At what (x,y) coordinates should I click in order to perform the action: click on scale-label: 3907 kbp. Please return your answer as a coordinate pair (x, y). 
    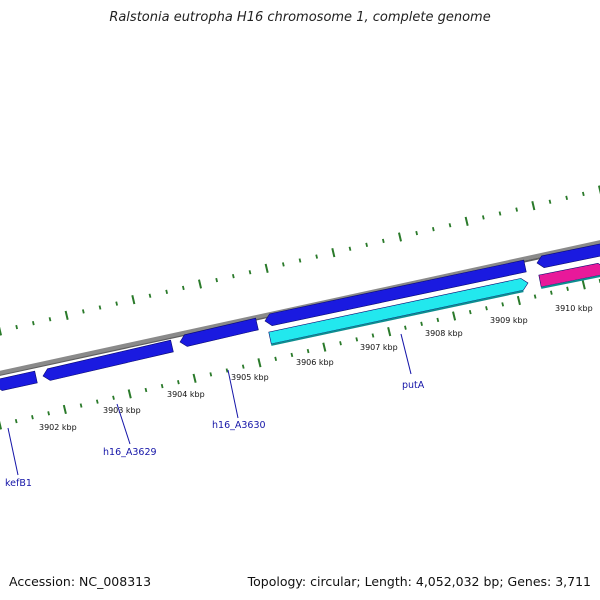
    Looking at the image, I should click on (379, 347).